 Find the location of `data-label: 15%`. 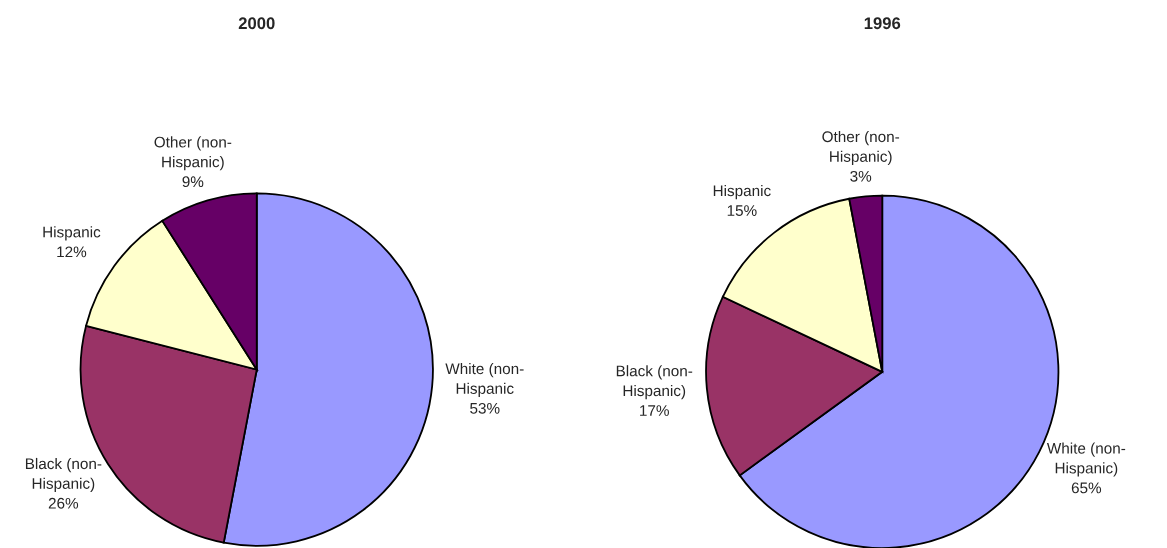

data-label: 15% is located at coordinates (742, 210).